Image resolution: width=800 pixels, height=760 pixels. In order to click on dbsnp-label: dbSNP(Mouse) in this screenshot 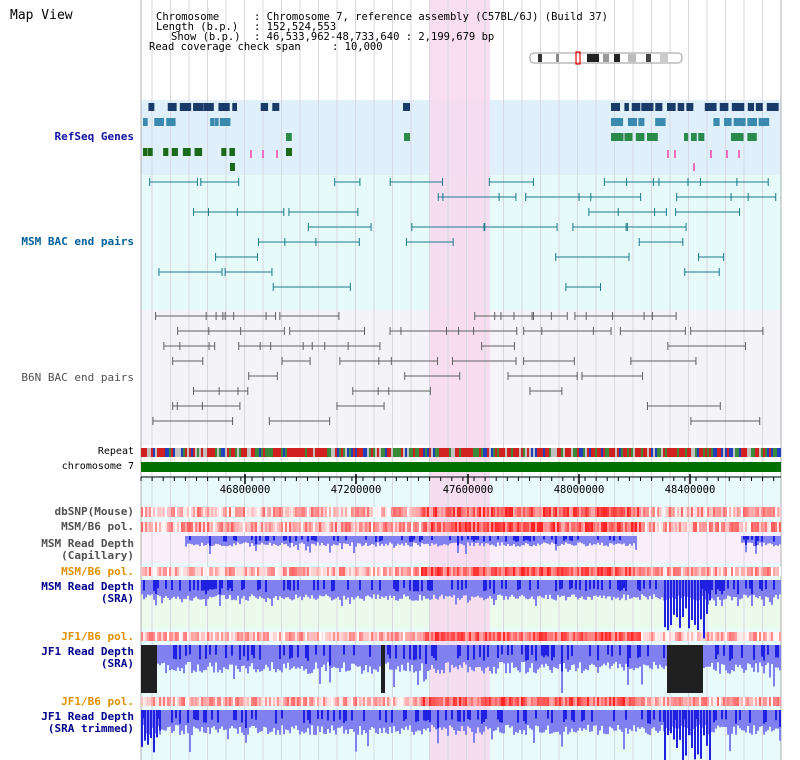, I will do `click(94, 511)`.